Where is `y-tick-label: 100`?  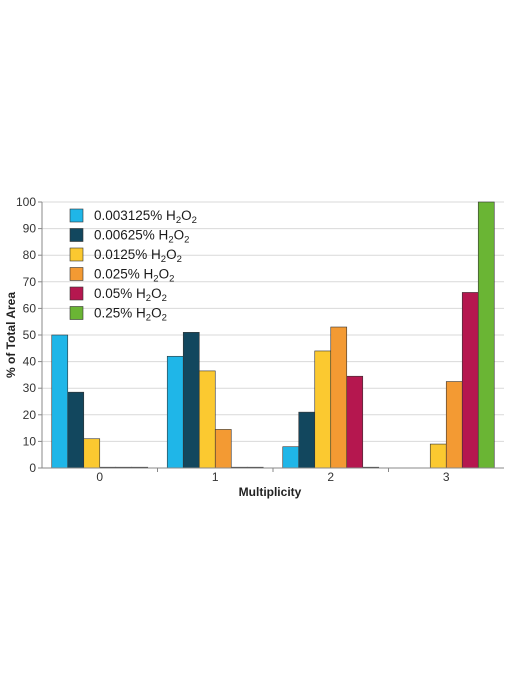 y-tick-label: 100 is located at coordinates (26, 202).